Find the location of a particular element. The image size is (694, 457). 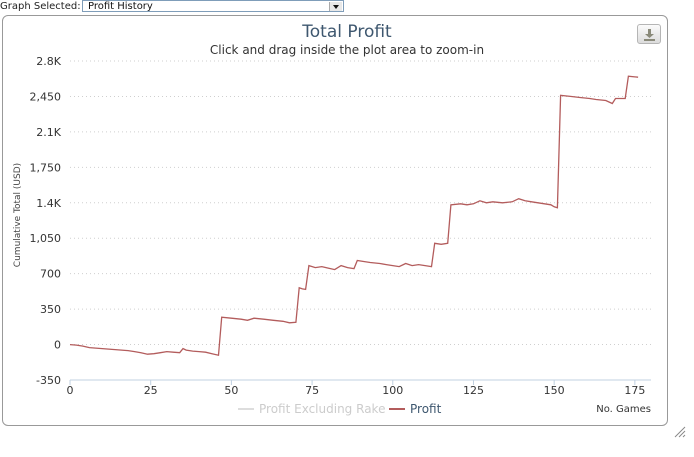

chart-legend: Profit Excluding Rake Profit is located at coordinates (340, 409).